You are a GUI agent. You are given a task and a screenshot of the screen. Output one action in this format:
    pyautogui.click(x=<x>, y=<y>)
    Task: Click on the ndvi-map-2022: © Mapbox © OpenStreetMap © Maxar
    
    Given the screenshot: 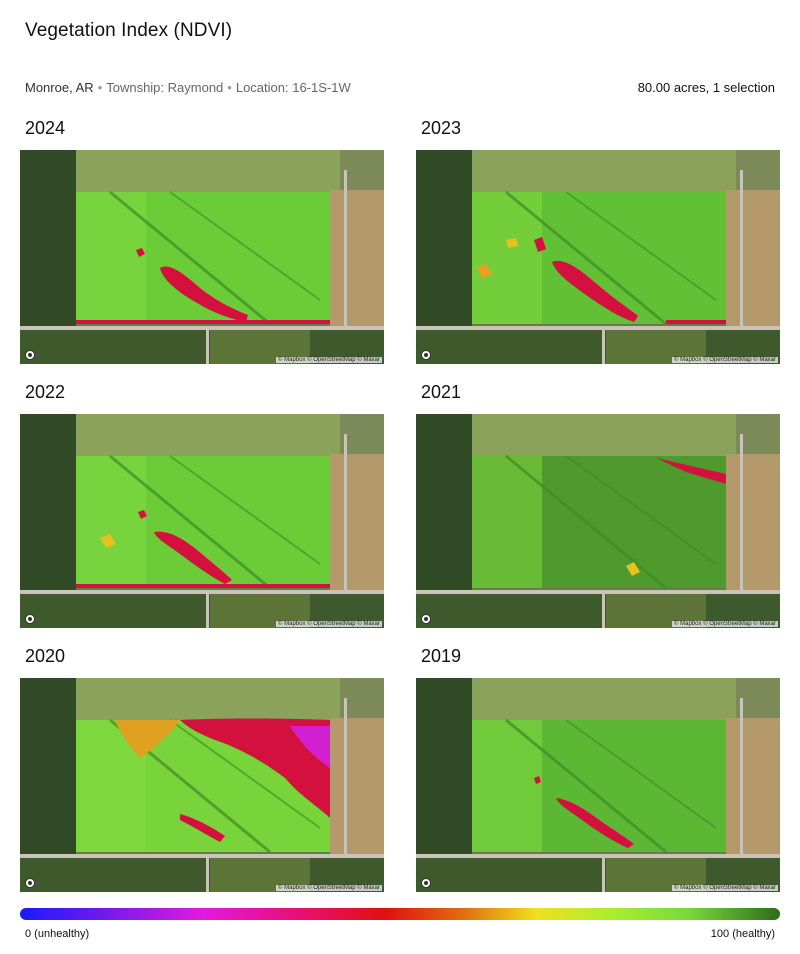 What is the action you would take?
    pyautogui.click(x=202, y=521)
    